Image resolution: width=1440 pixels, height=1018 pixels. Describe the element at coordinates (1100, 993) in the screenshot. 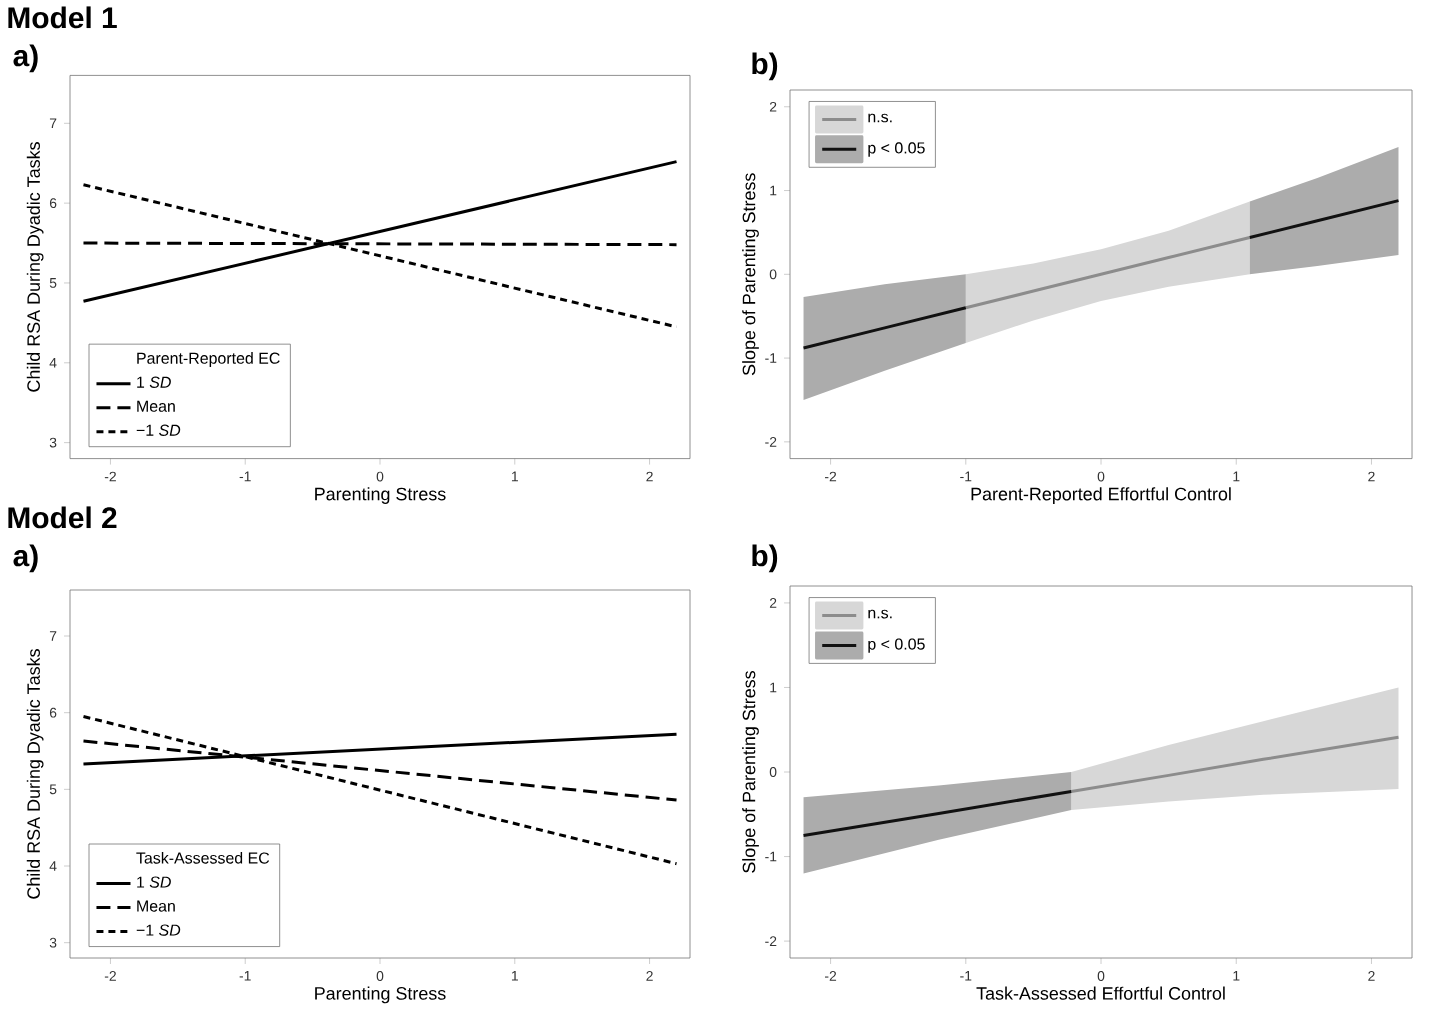

I see `x-axis-title: Task-Assessed Effortful Control` at that location.